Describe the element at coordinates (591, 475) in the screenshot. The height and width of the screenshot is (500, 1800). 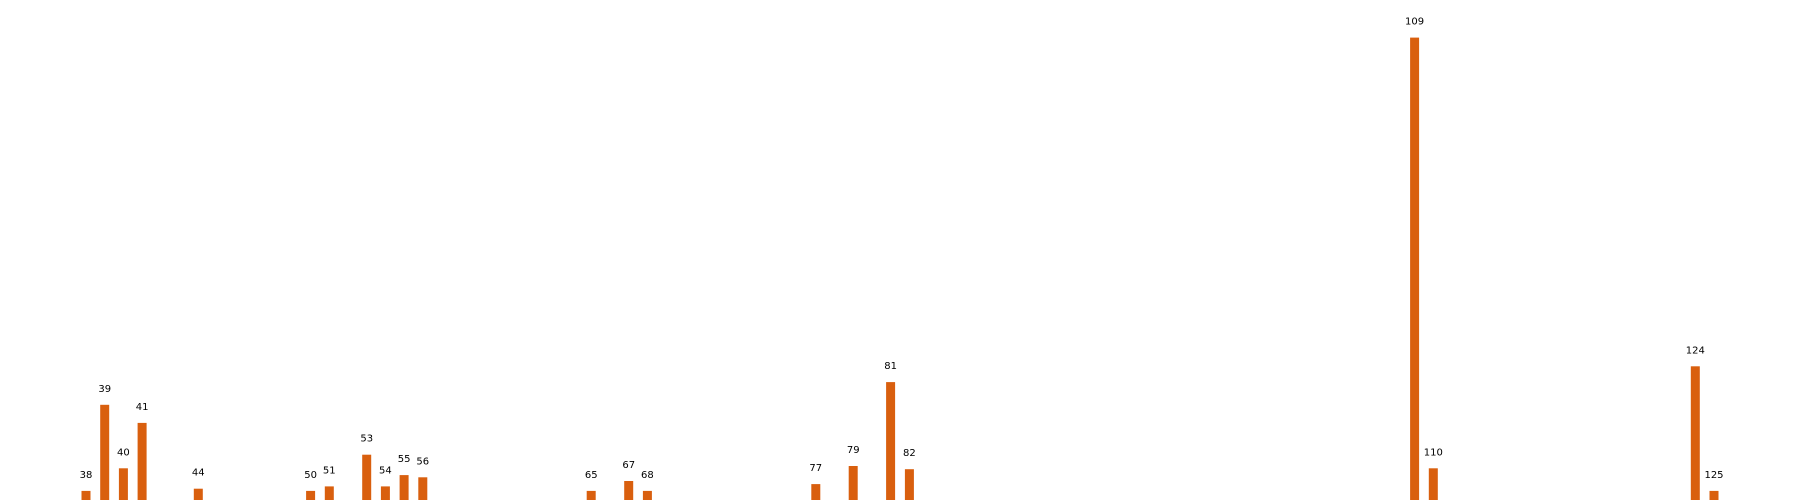
I see `data-label-65: 65` at that location.